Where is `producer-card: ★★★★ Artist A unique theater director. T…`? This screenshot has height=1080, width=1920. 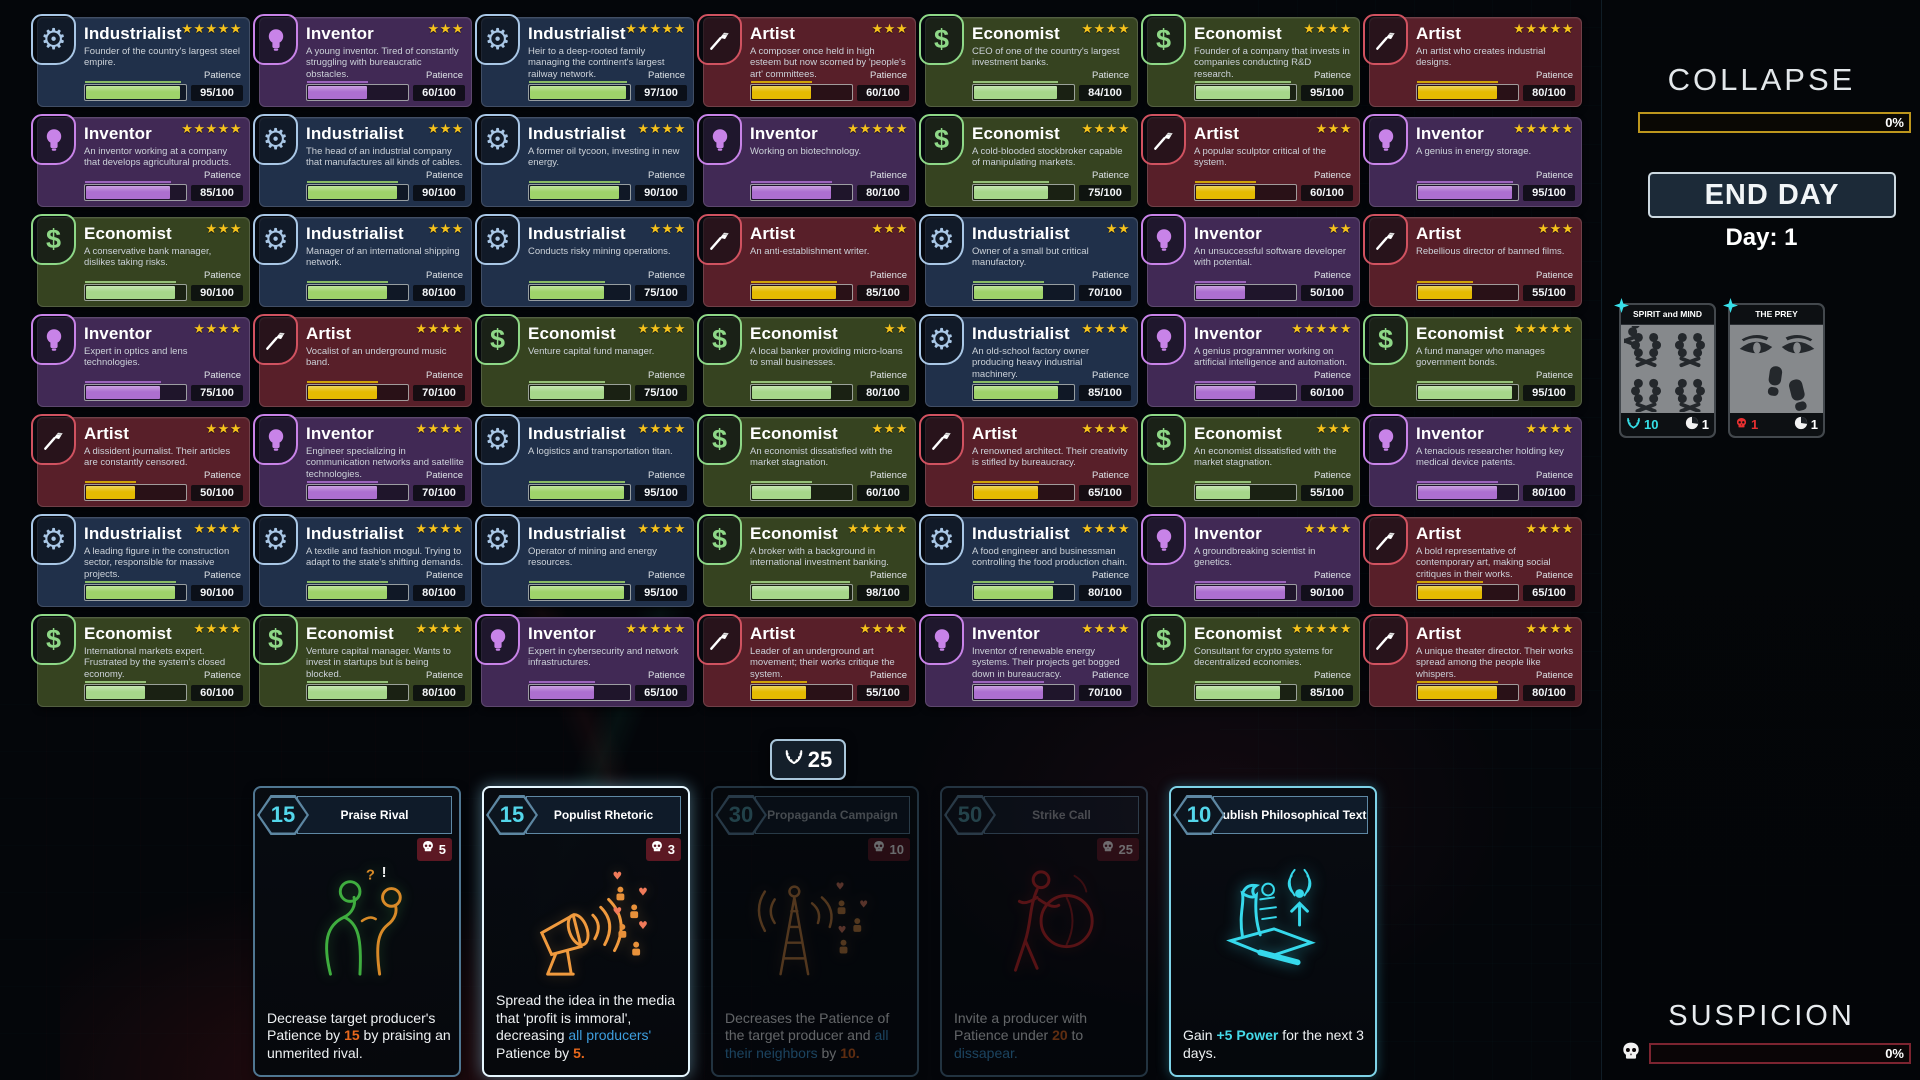 producer-card: ★★★★ Artist A unique theater director. T… is located at coordinates (1472, 660).